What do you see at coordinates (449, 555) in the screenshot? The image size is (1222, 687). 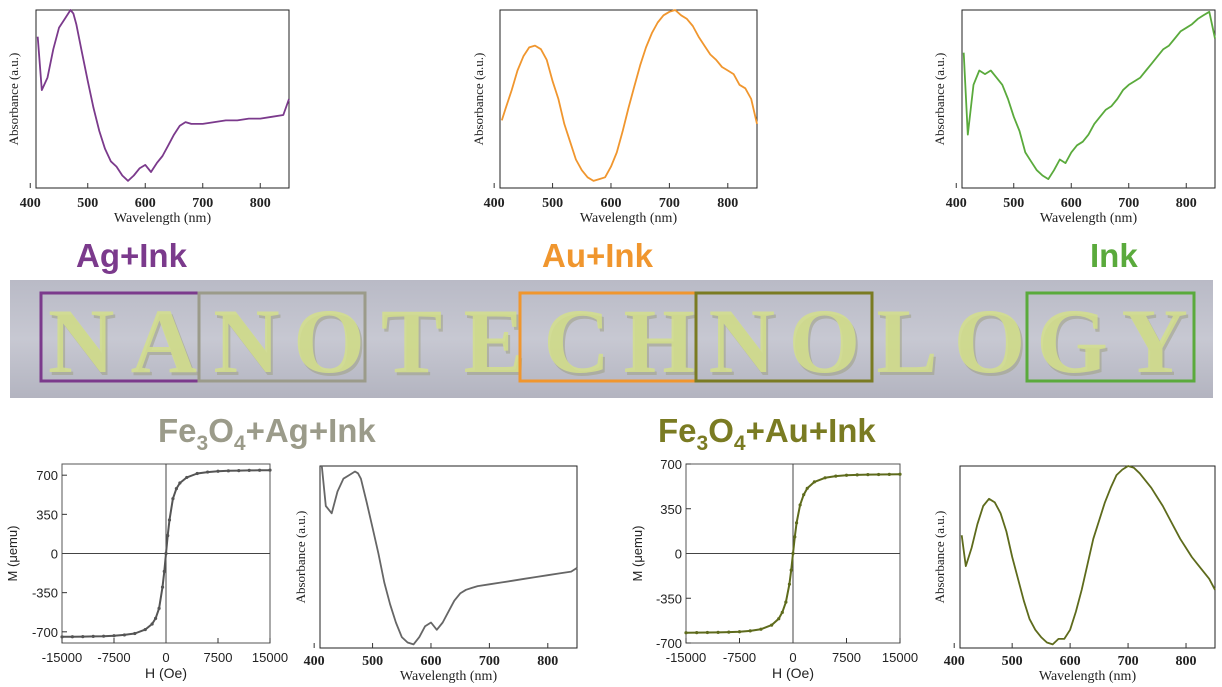 I see `fe3o4-ag-ink-absorbance-series-line` at bounding box center [449, 555].